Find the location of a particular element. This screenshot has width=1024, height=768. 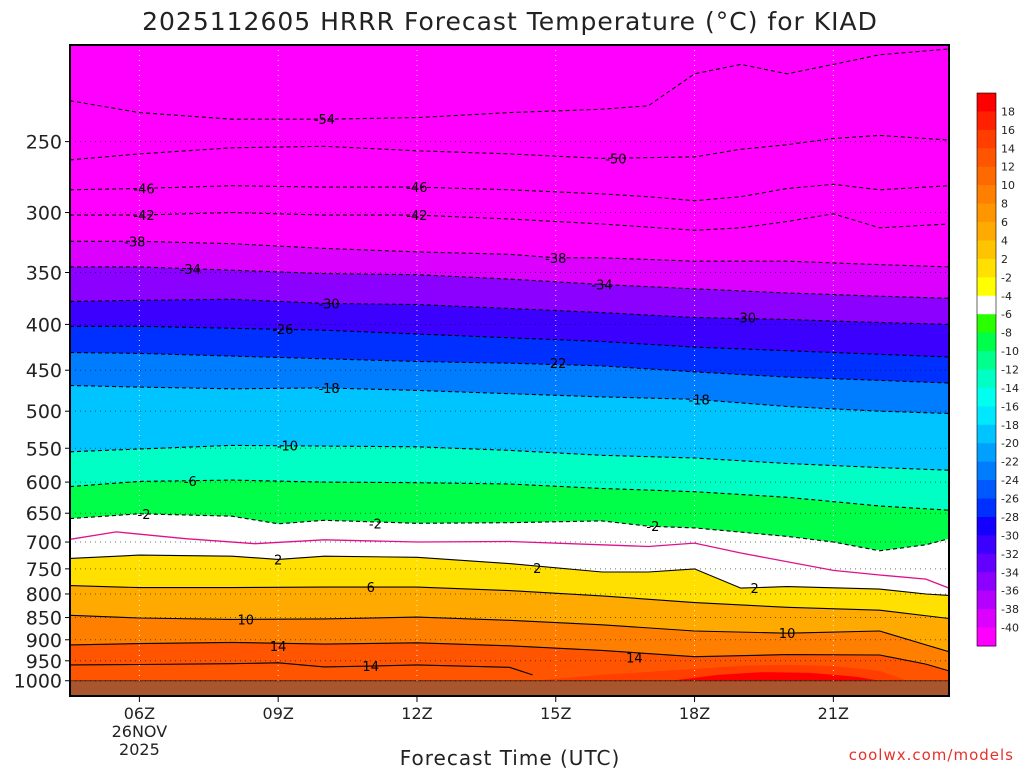

contour-label: -22 is located at coordinates (555, 364).